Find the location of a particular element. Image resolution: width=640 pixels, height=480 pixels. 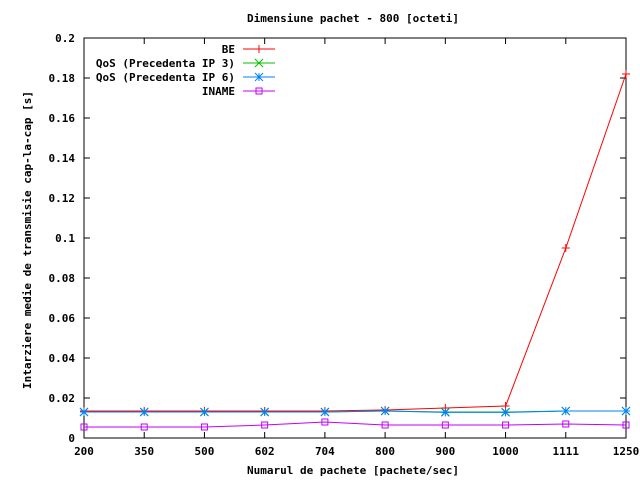

y-tick-label: 0.16 is located at coordinates (62, 118).